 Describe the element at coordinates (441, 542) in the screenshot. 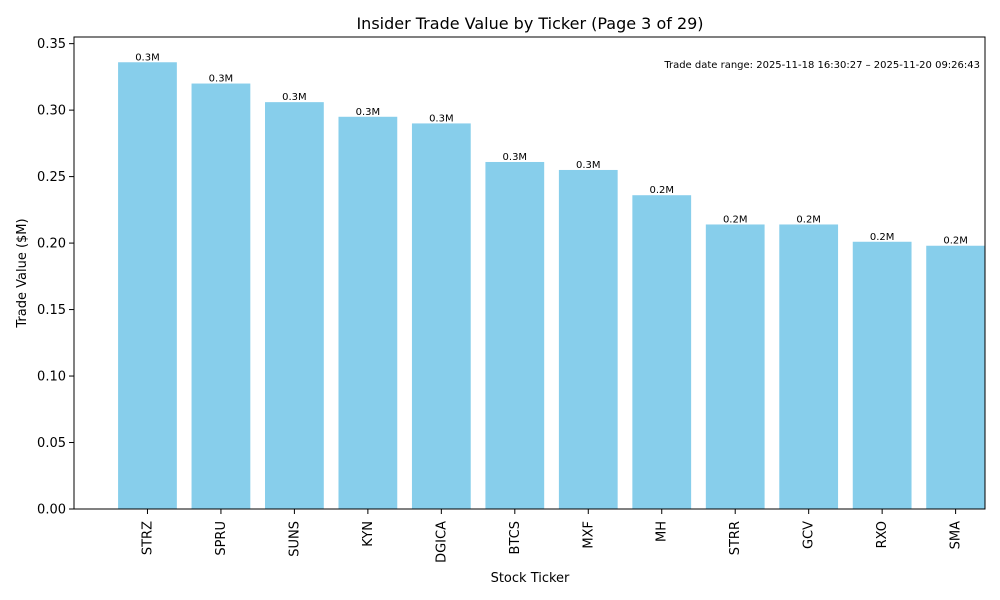

I see `x-tick-label: DGICA` at that location.